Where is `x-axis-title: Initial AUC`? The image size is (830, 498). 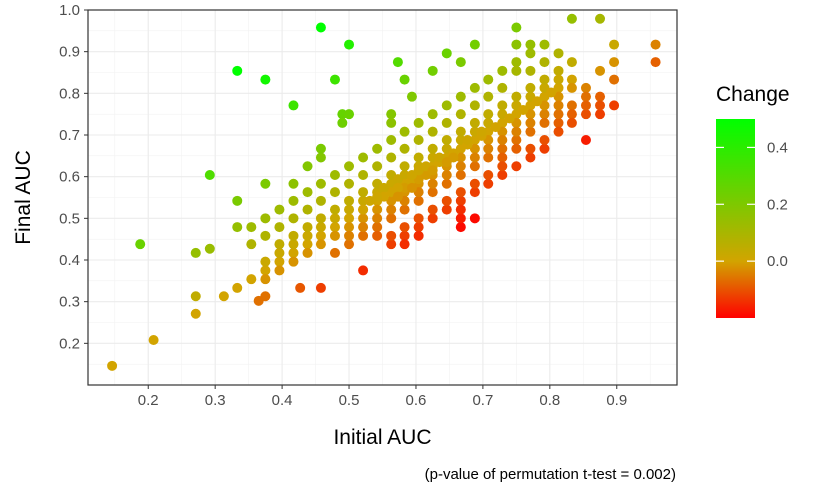 x-axis-title: Initial AUC is located at coordinates (382, 437).